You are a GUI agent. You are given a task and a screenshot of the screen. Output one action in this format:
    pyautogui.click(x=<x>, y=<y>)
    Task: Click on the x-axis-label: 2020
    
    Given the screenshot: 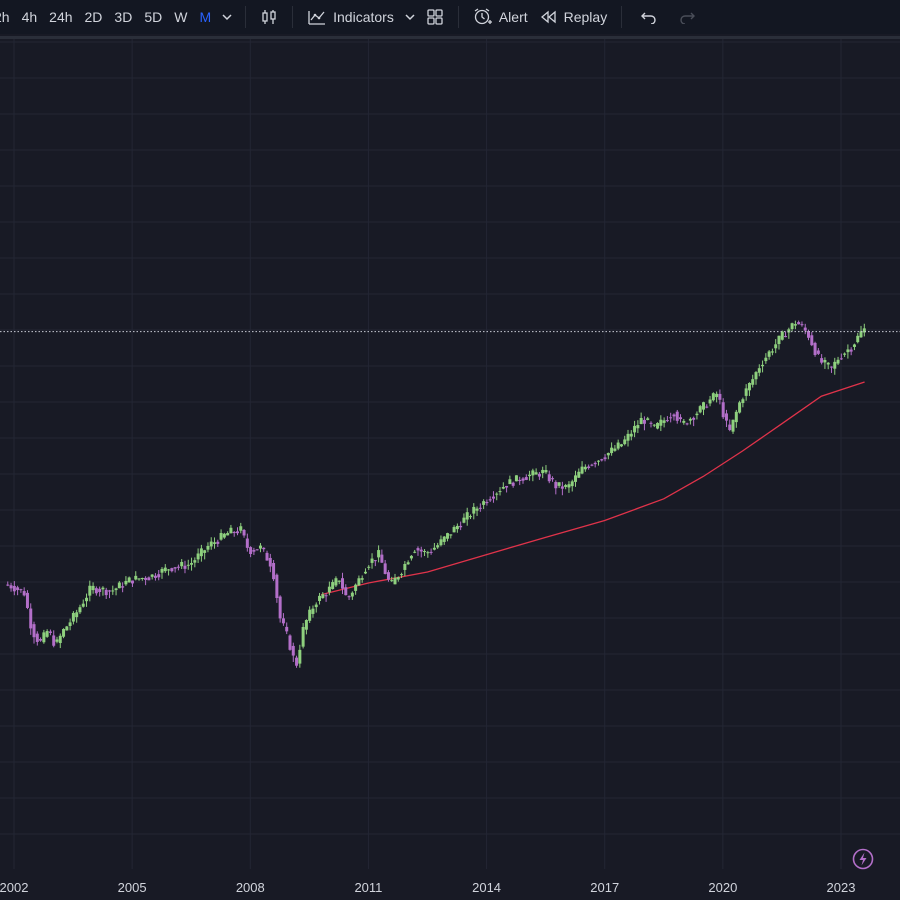 What is the action you would take?
    pyautogui.click(x=722, y=887)
    